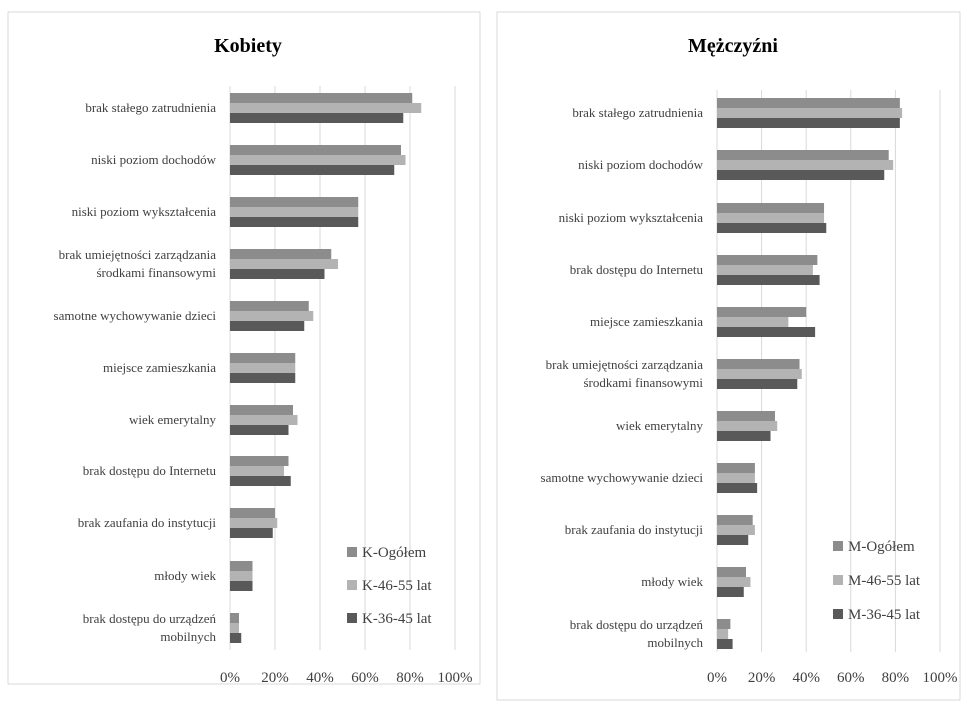  I want to click on x-tick-label: 20%, so click(762, 678).